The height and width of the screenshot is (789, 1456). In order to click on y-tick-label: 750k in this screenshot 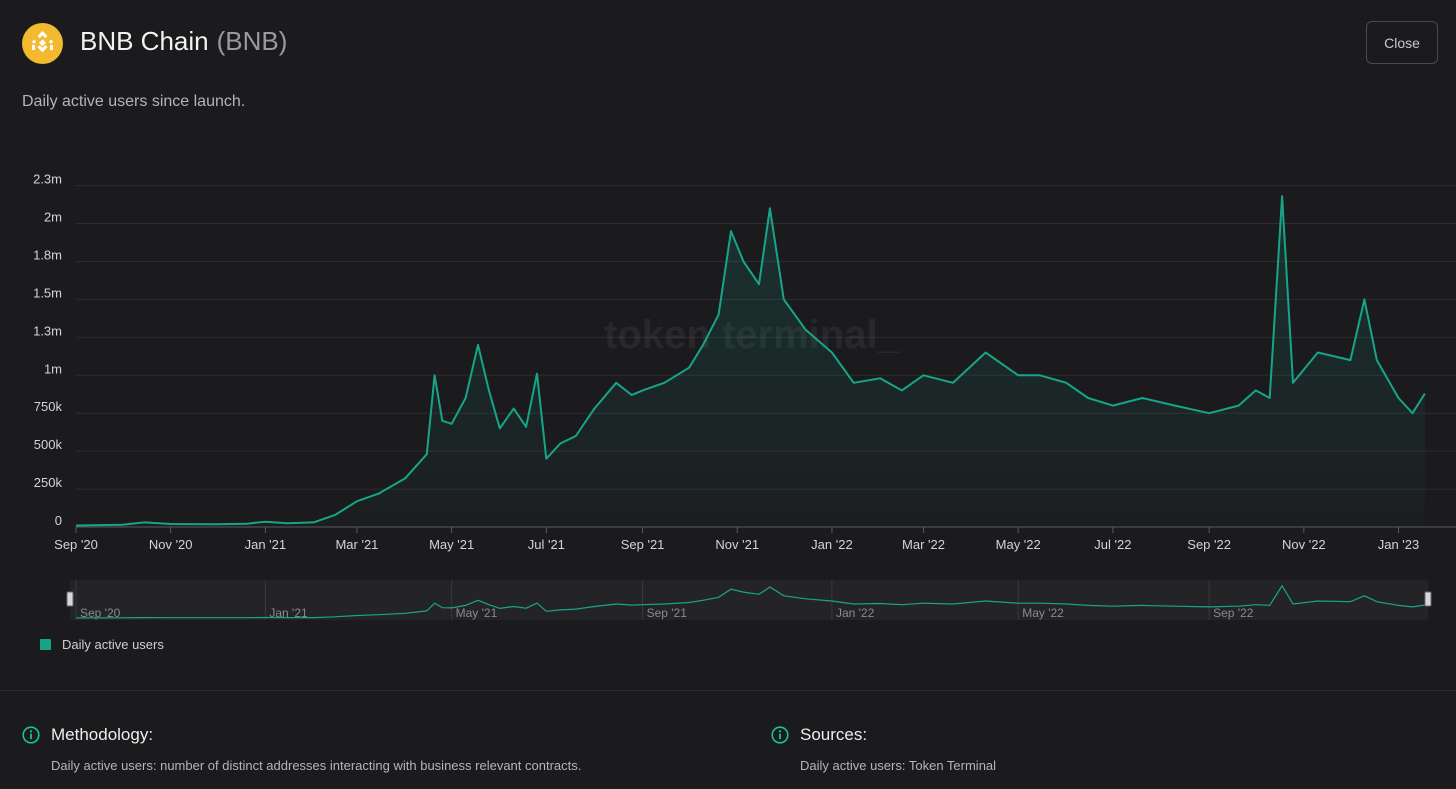, I will do `click(48, 406)`.